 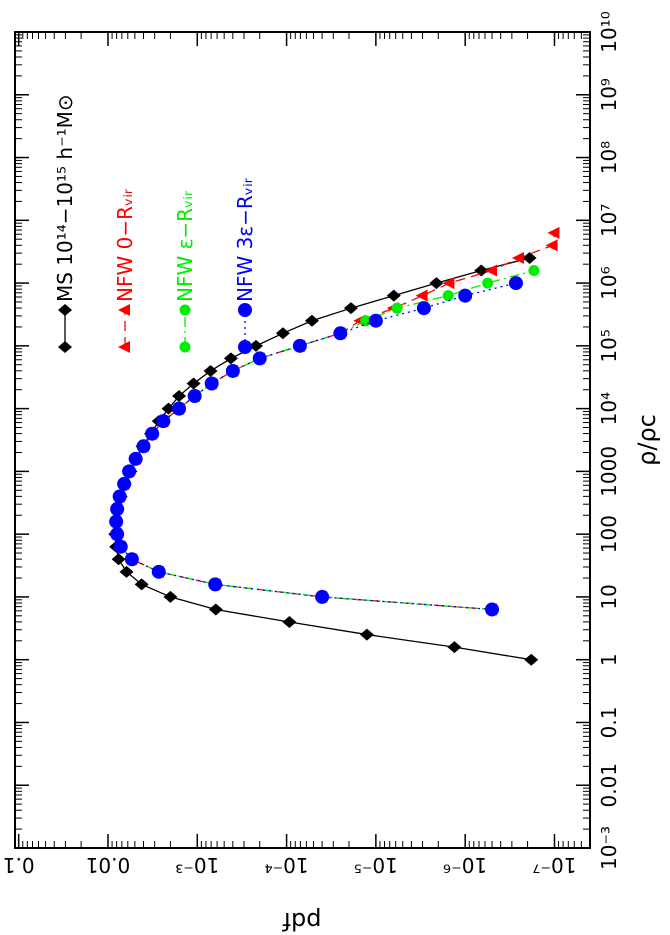 I want to click on x-tick-label: 10⁴, so click(x=609, y=408).